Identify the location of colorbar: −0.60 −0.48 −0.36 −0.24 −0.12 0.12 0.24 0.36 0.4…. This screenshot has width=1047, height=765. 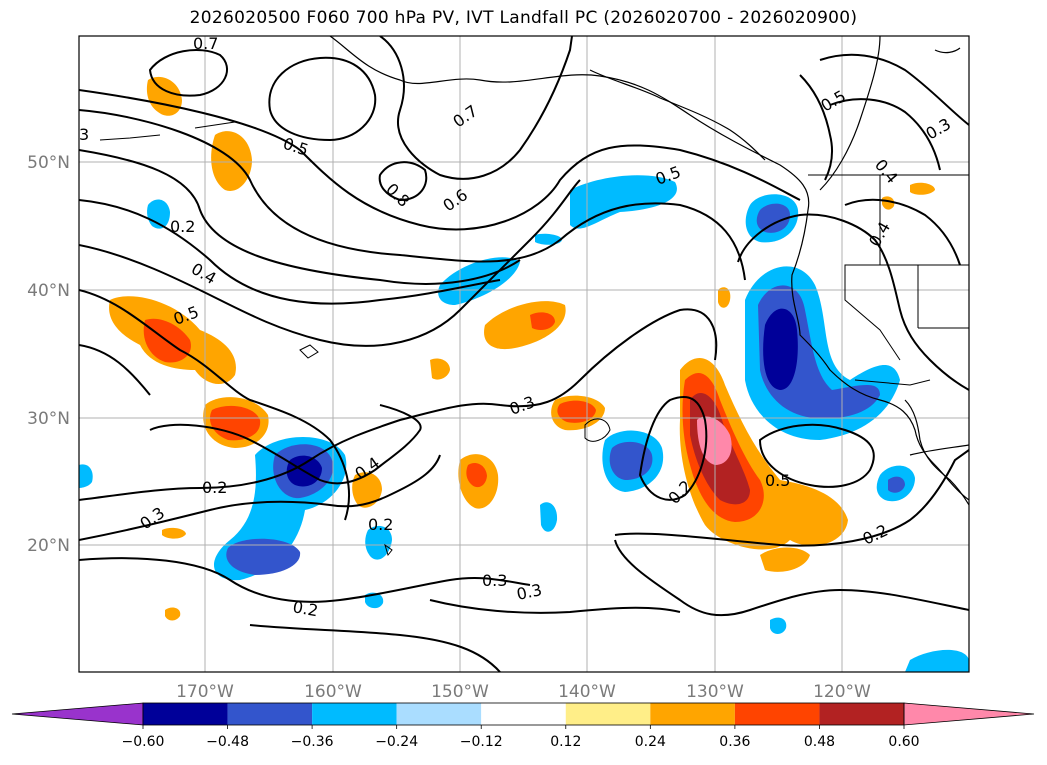
(523, 726).